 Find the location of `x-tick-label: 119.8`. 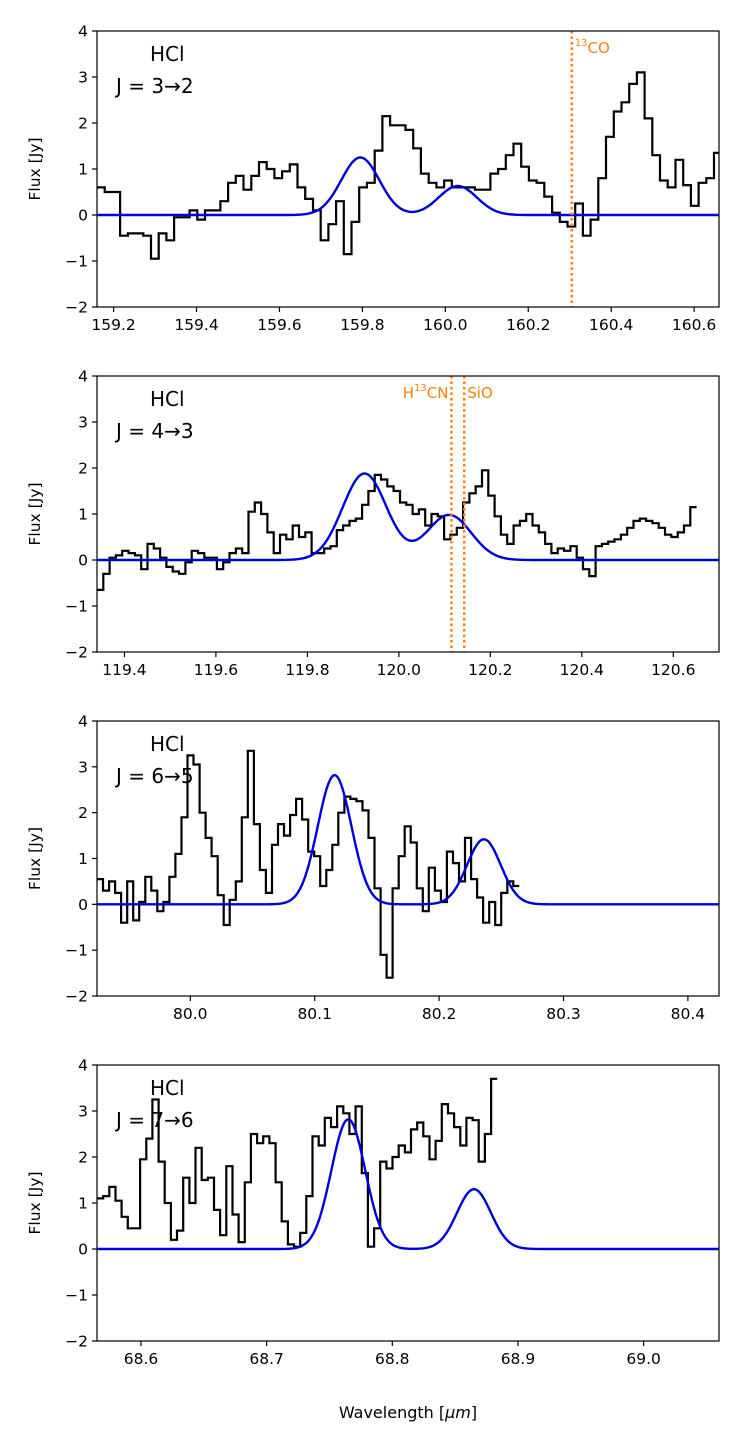

x-tick-label: 119.8 is located at coordinates (307, 670).